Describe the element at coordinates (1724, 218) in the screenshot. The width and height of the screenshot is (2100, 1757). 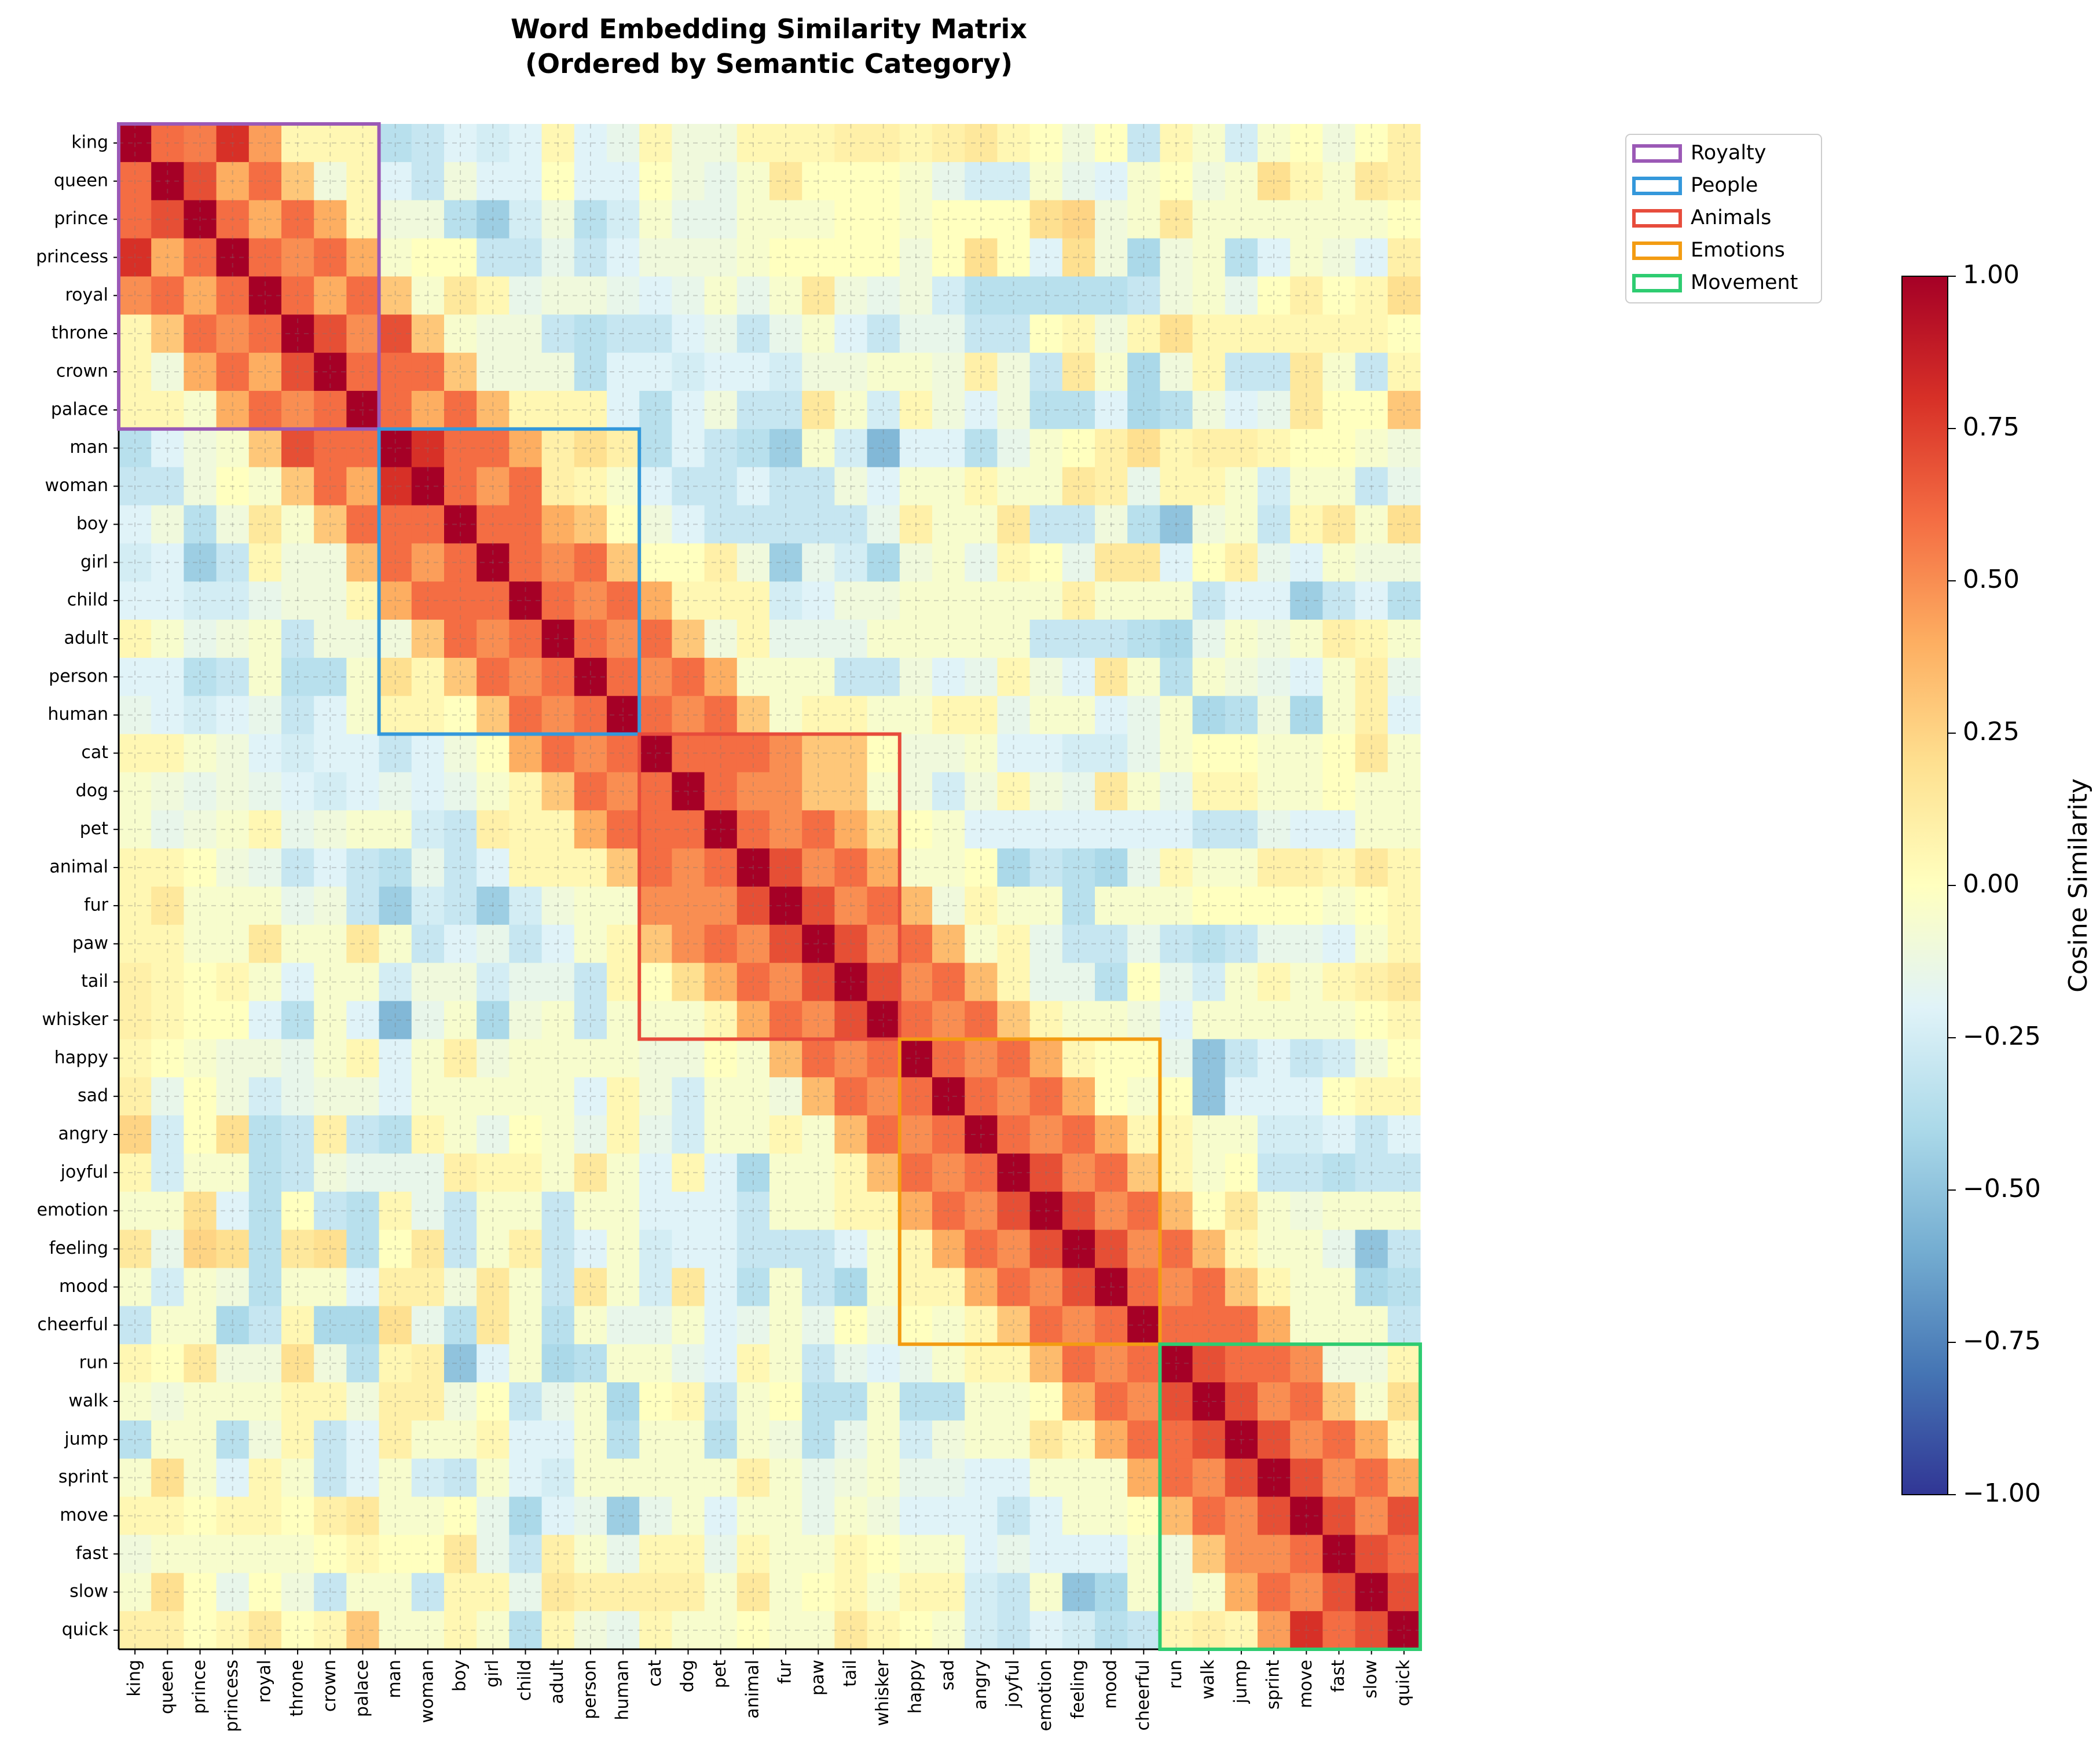
I see `legend-frame` at that location.